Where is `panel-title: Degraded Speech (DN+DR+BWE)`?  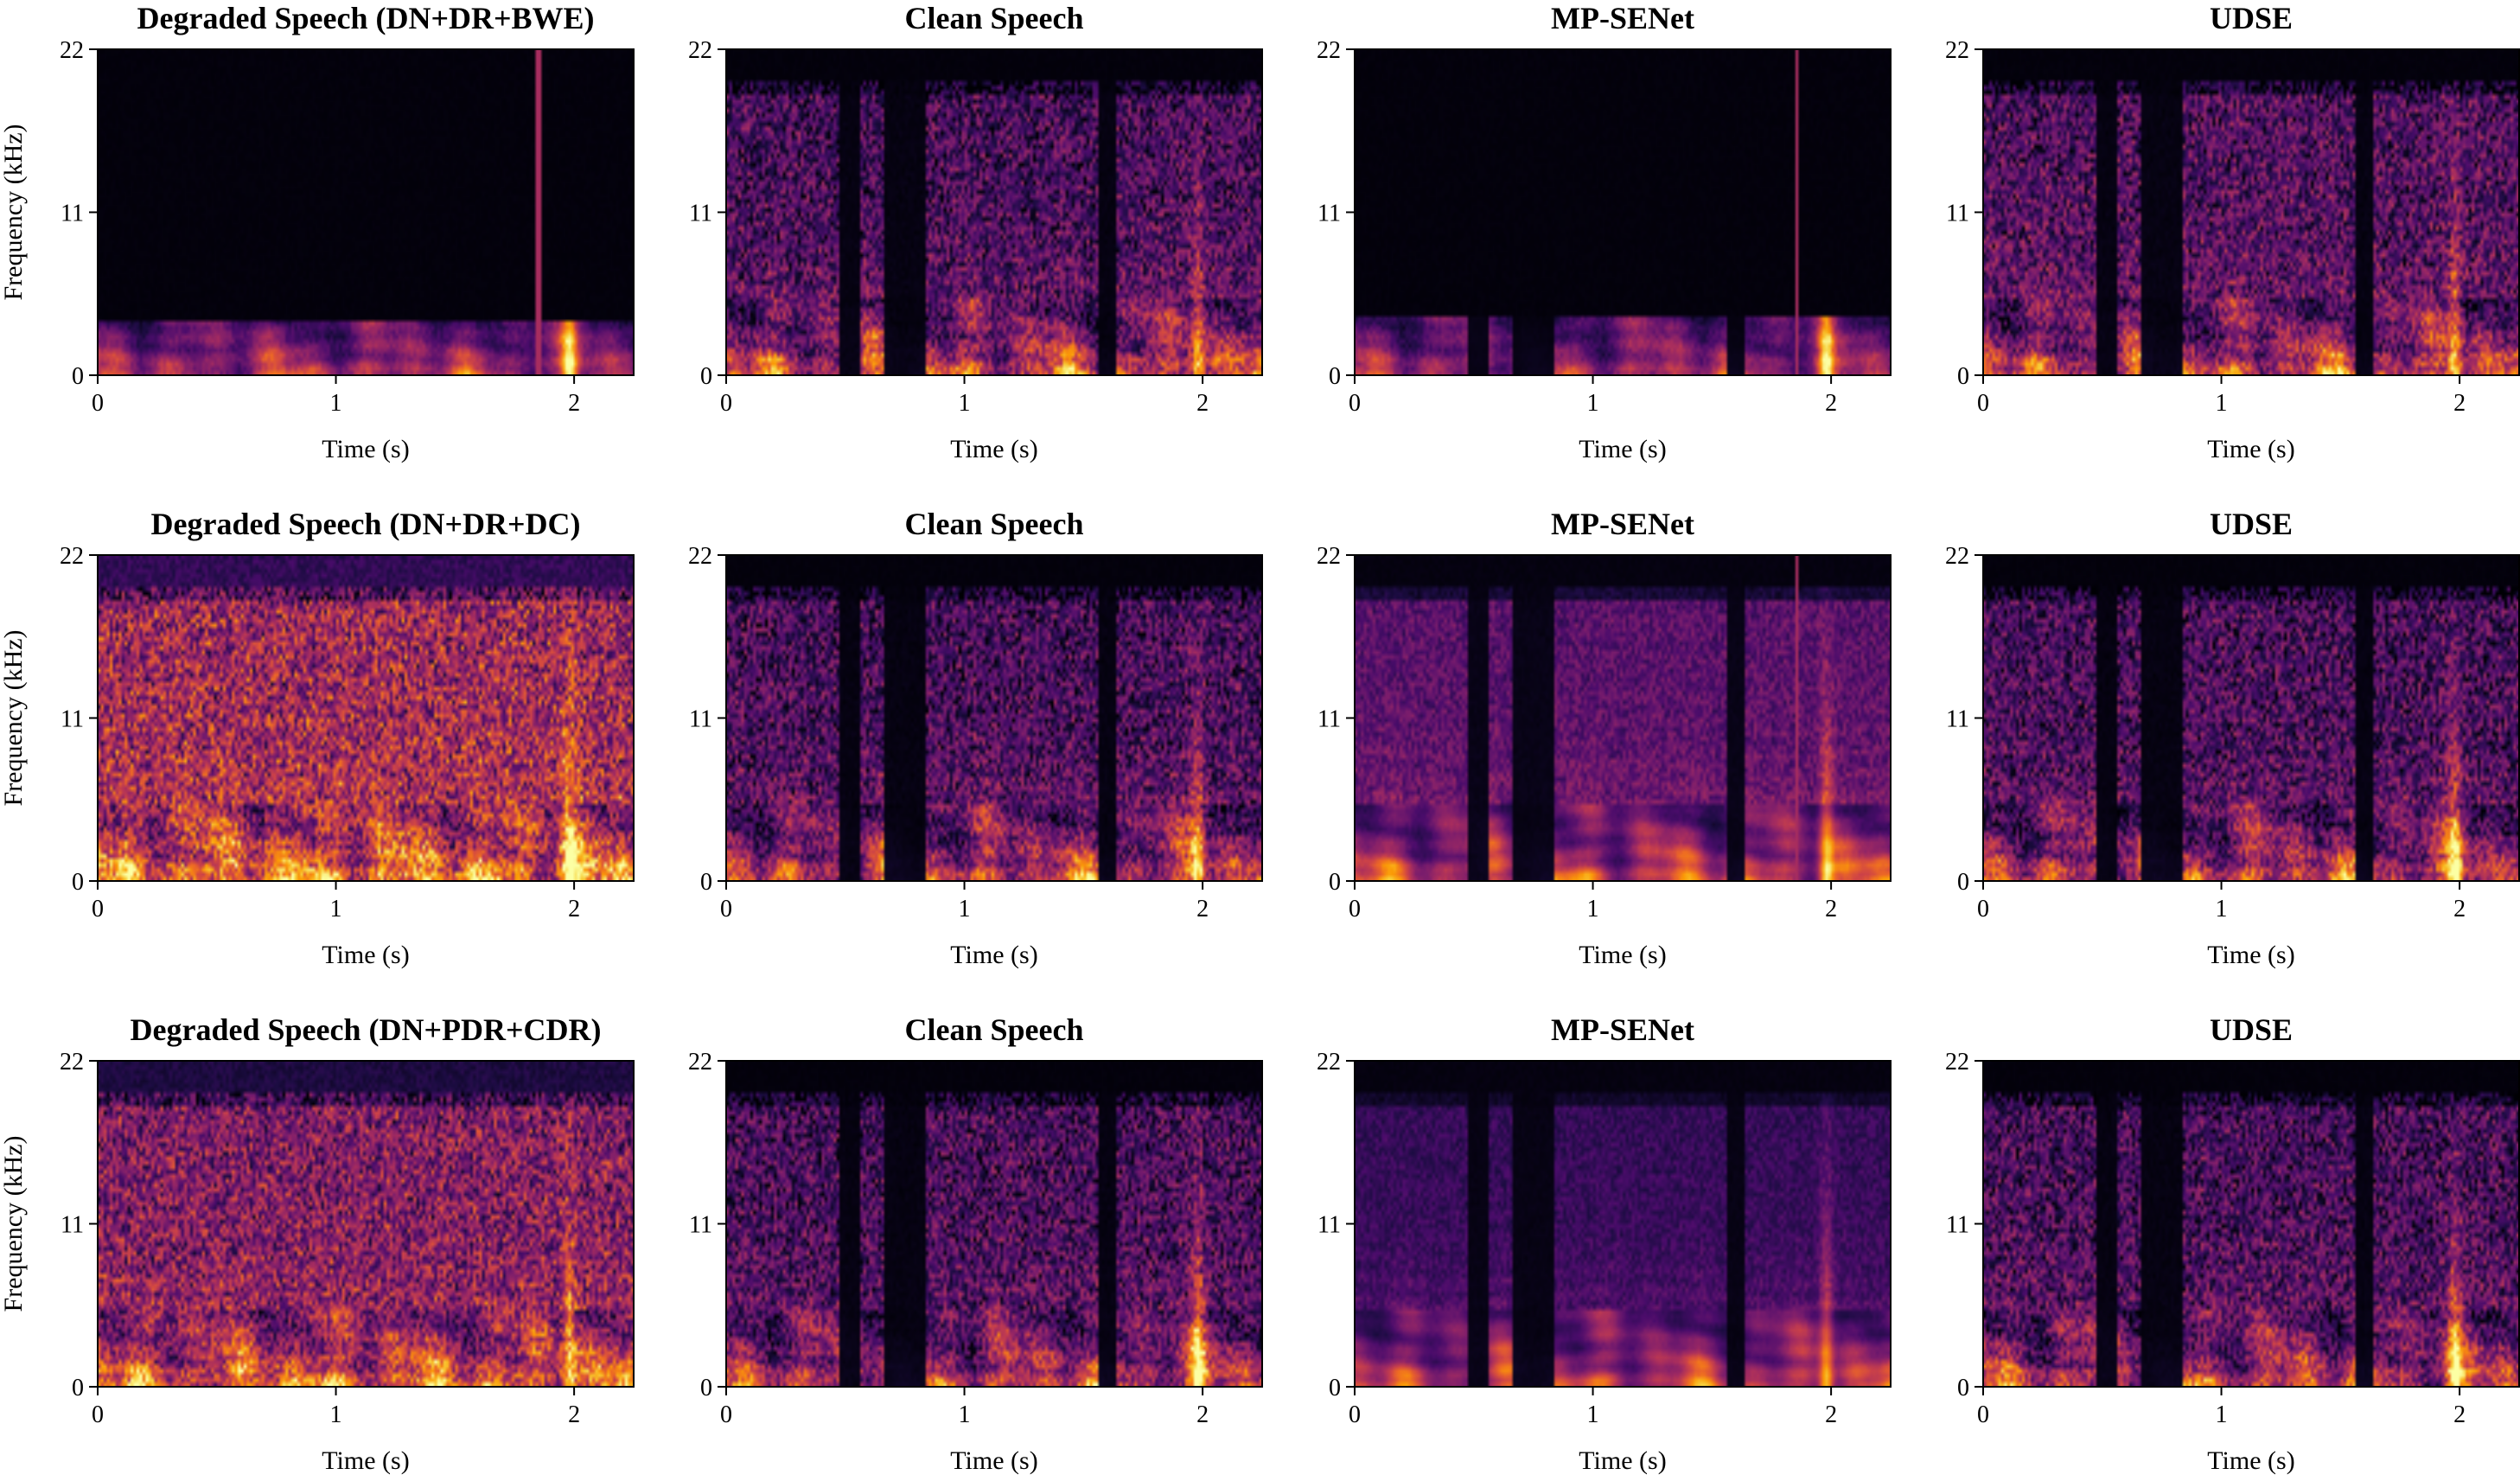 panel-title: Degraded Speech (DN+DR+BWE) is located at coordinates (366, 18).